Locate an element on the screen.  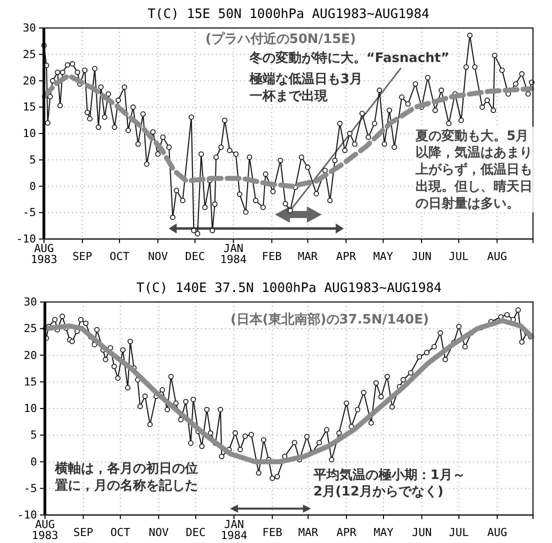
annotation: 横軸は，各月の初日の位置に，月の名称を記した is located at coordinates (126, 477).